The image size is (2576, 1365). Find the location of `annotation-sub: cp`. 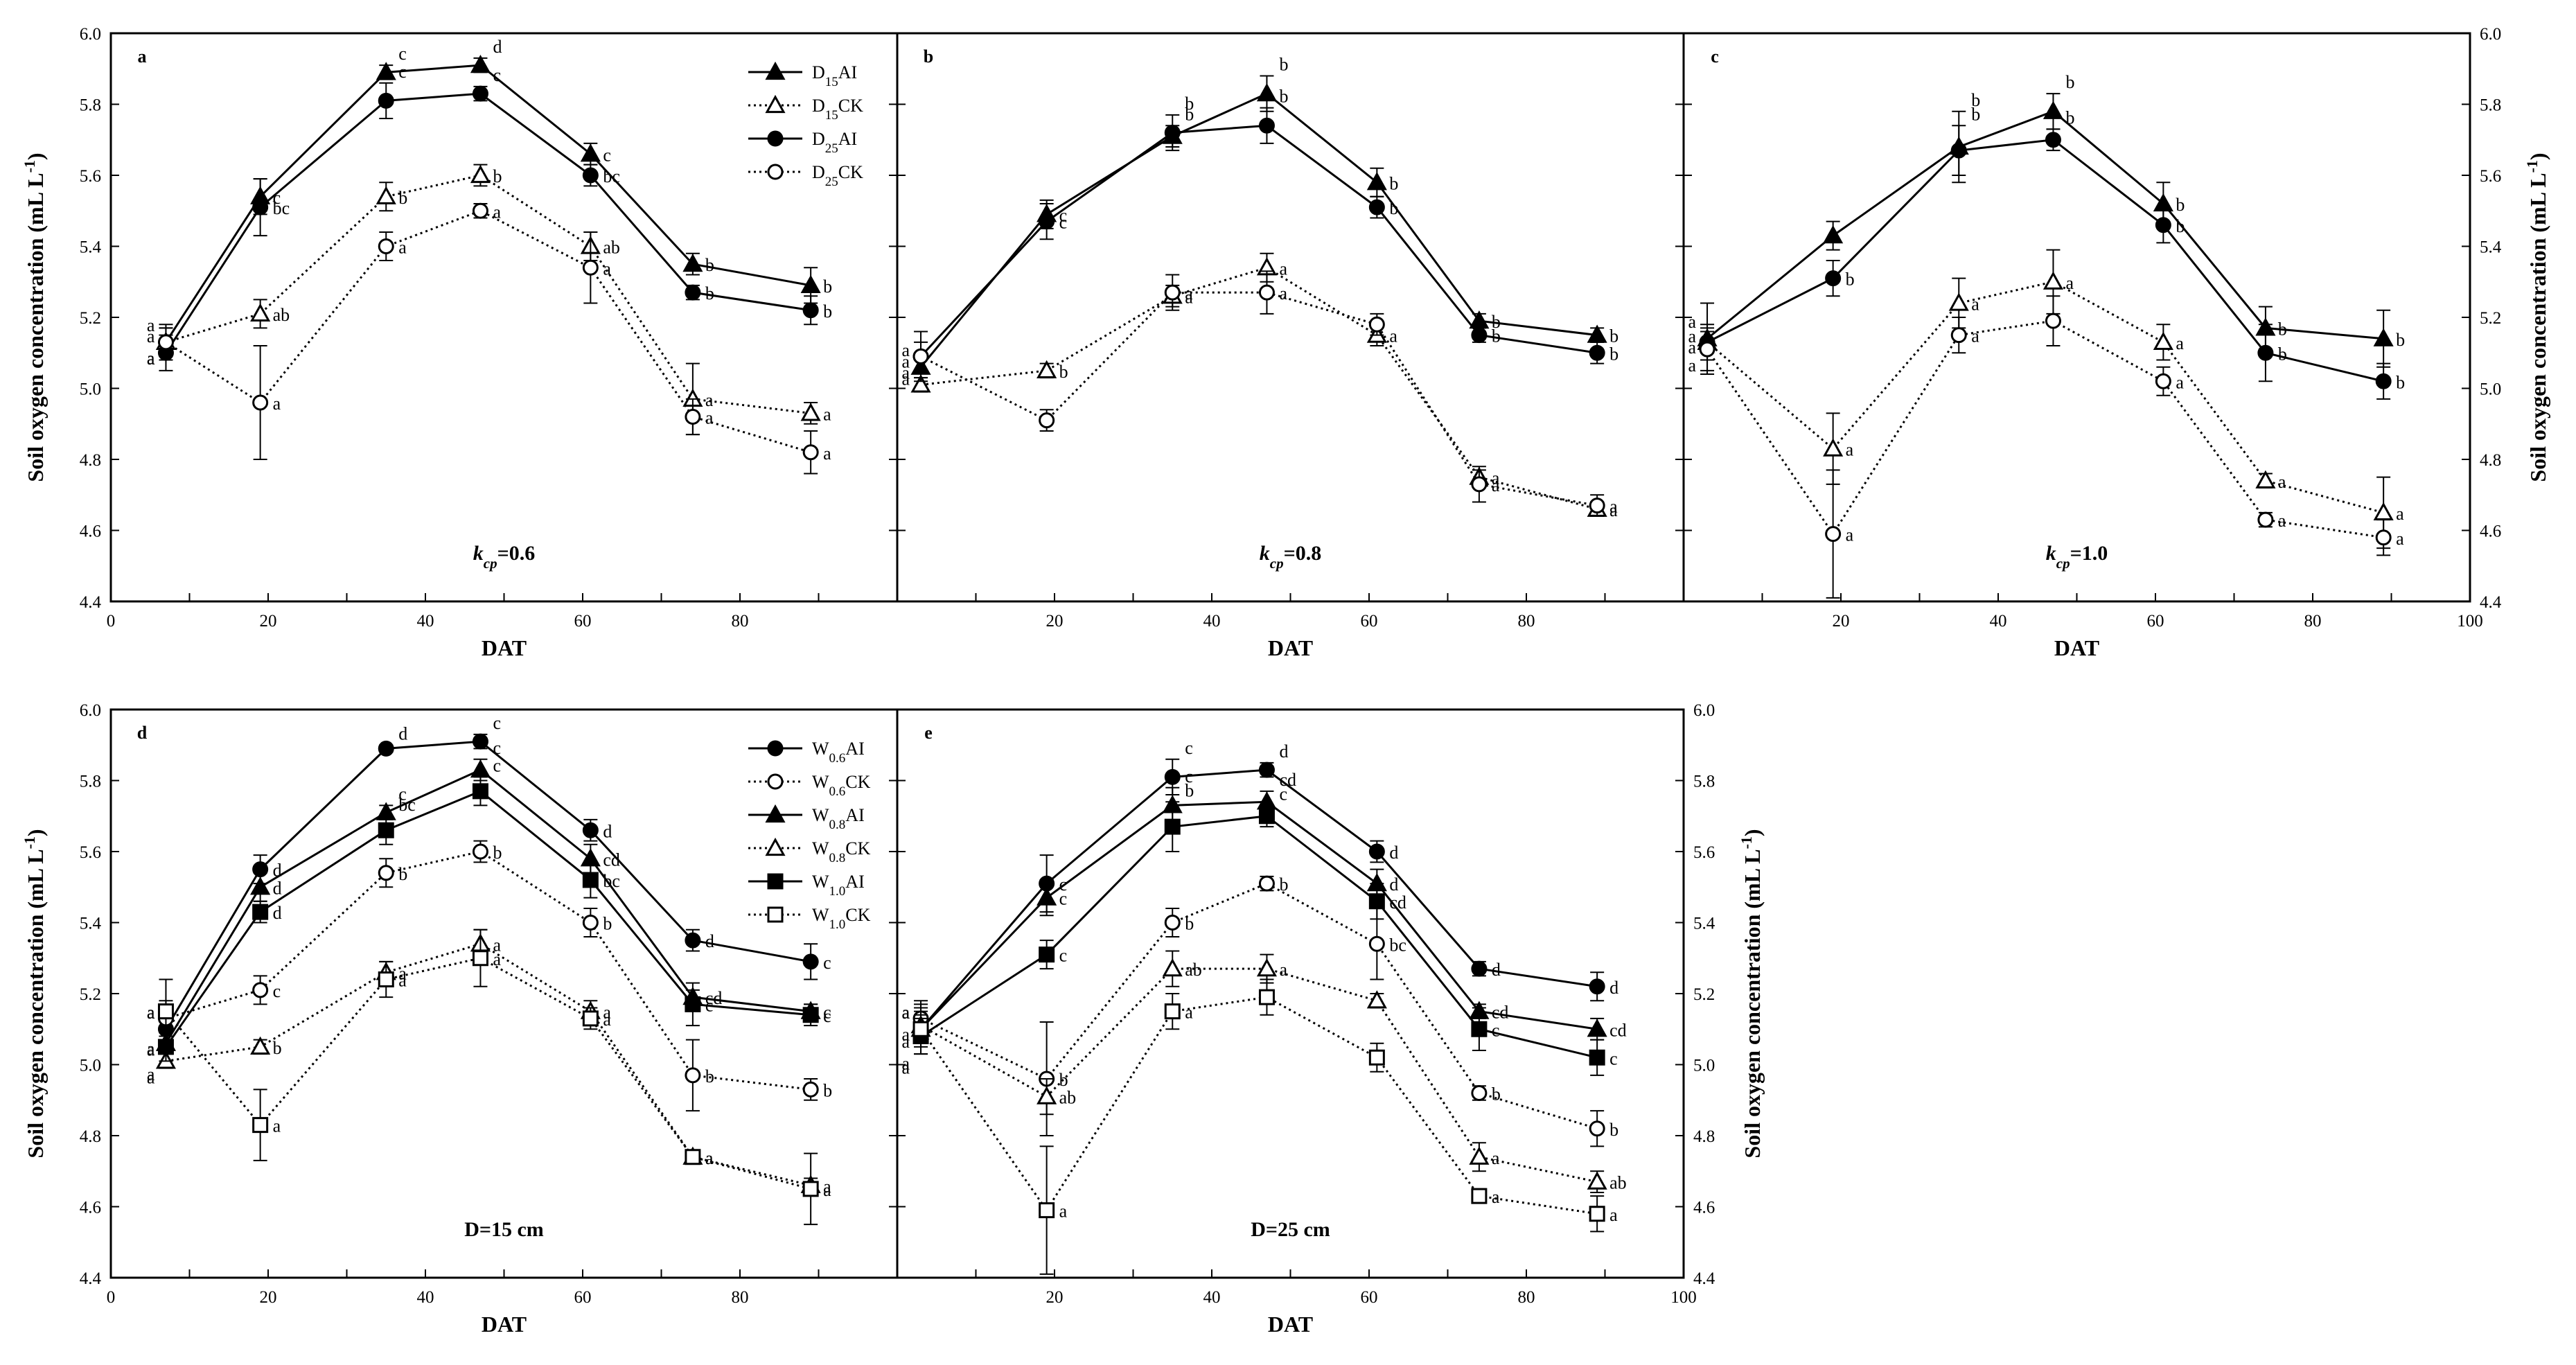

annotation-sub: cp is located at coordinates (1277, 563).